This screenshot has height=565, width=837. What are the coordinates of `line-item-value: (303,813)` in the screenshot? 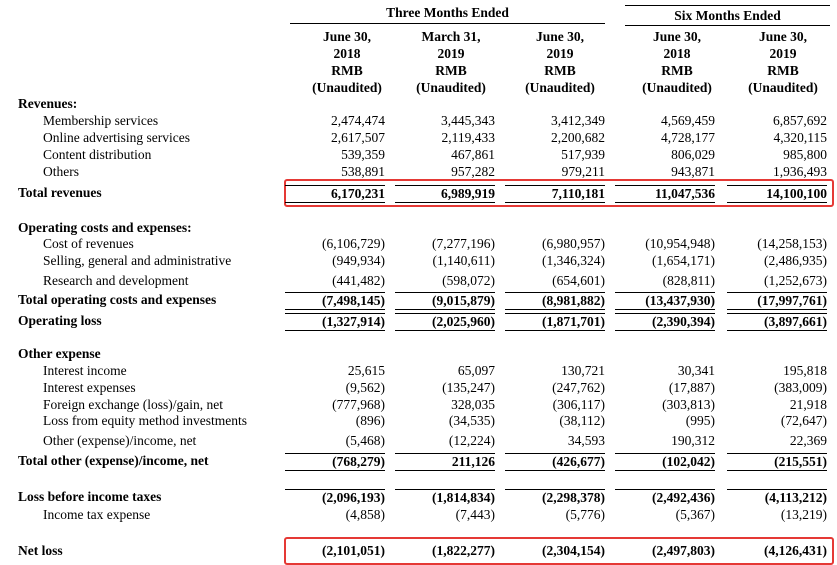 It's located at (688, 404).